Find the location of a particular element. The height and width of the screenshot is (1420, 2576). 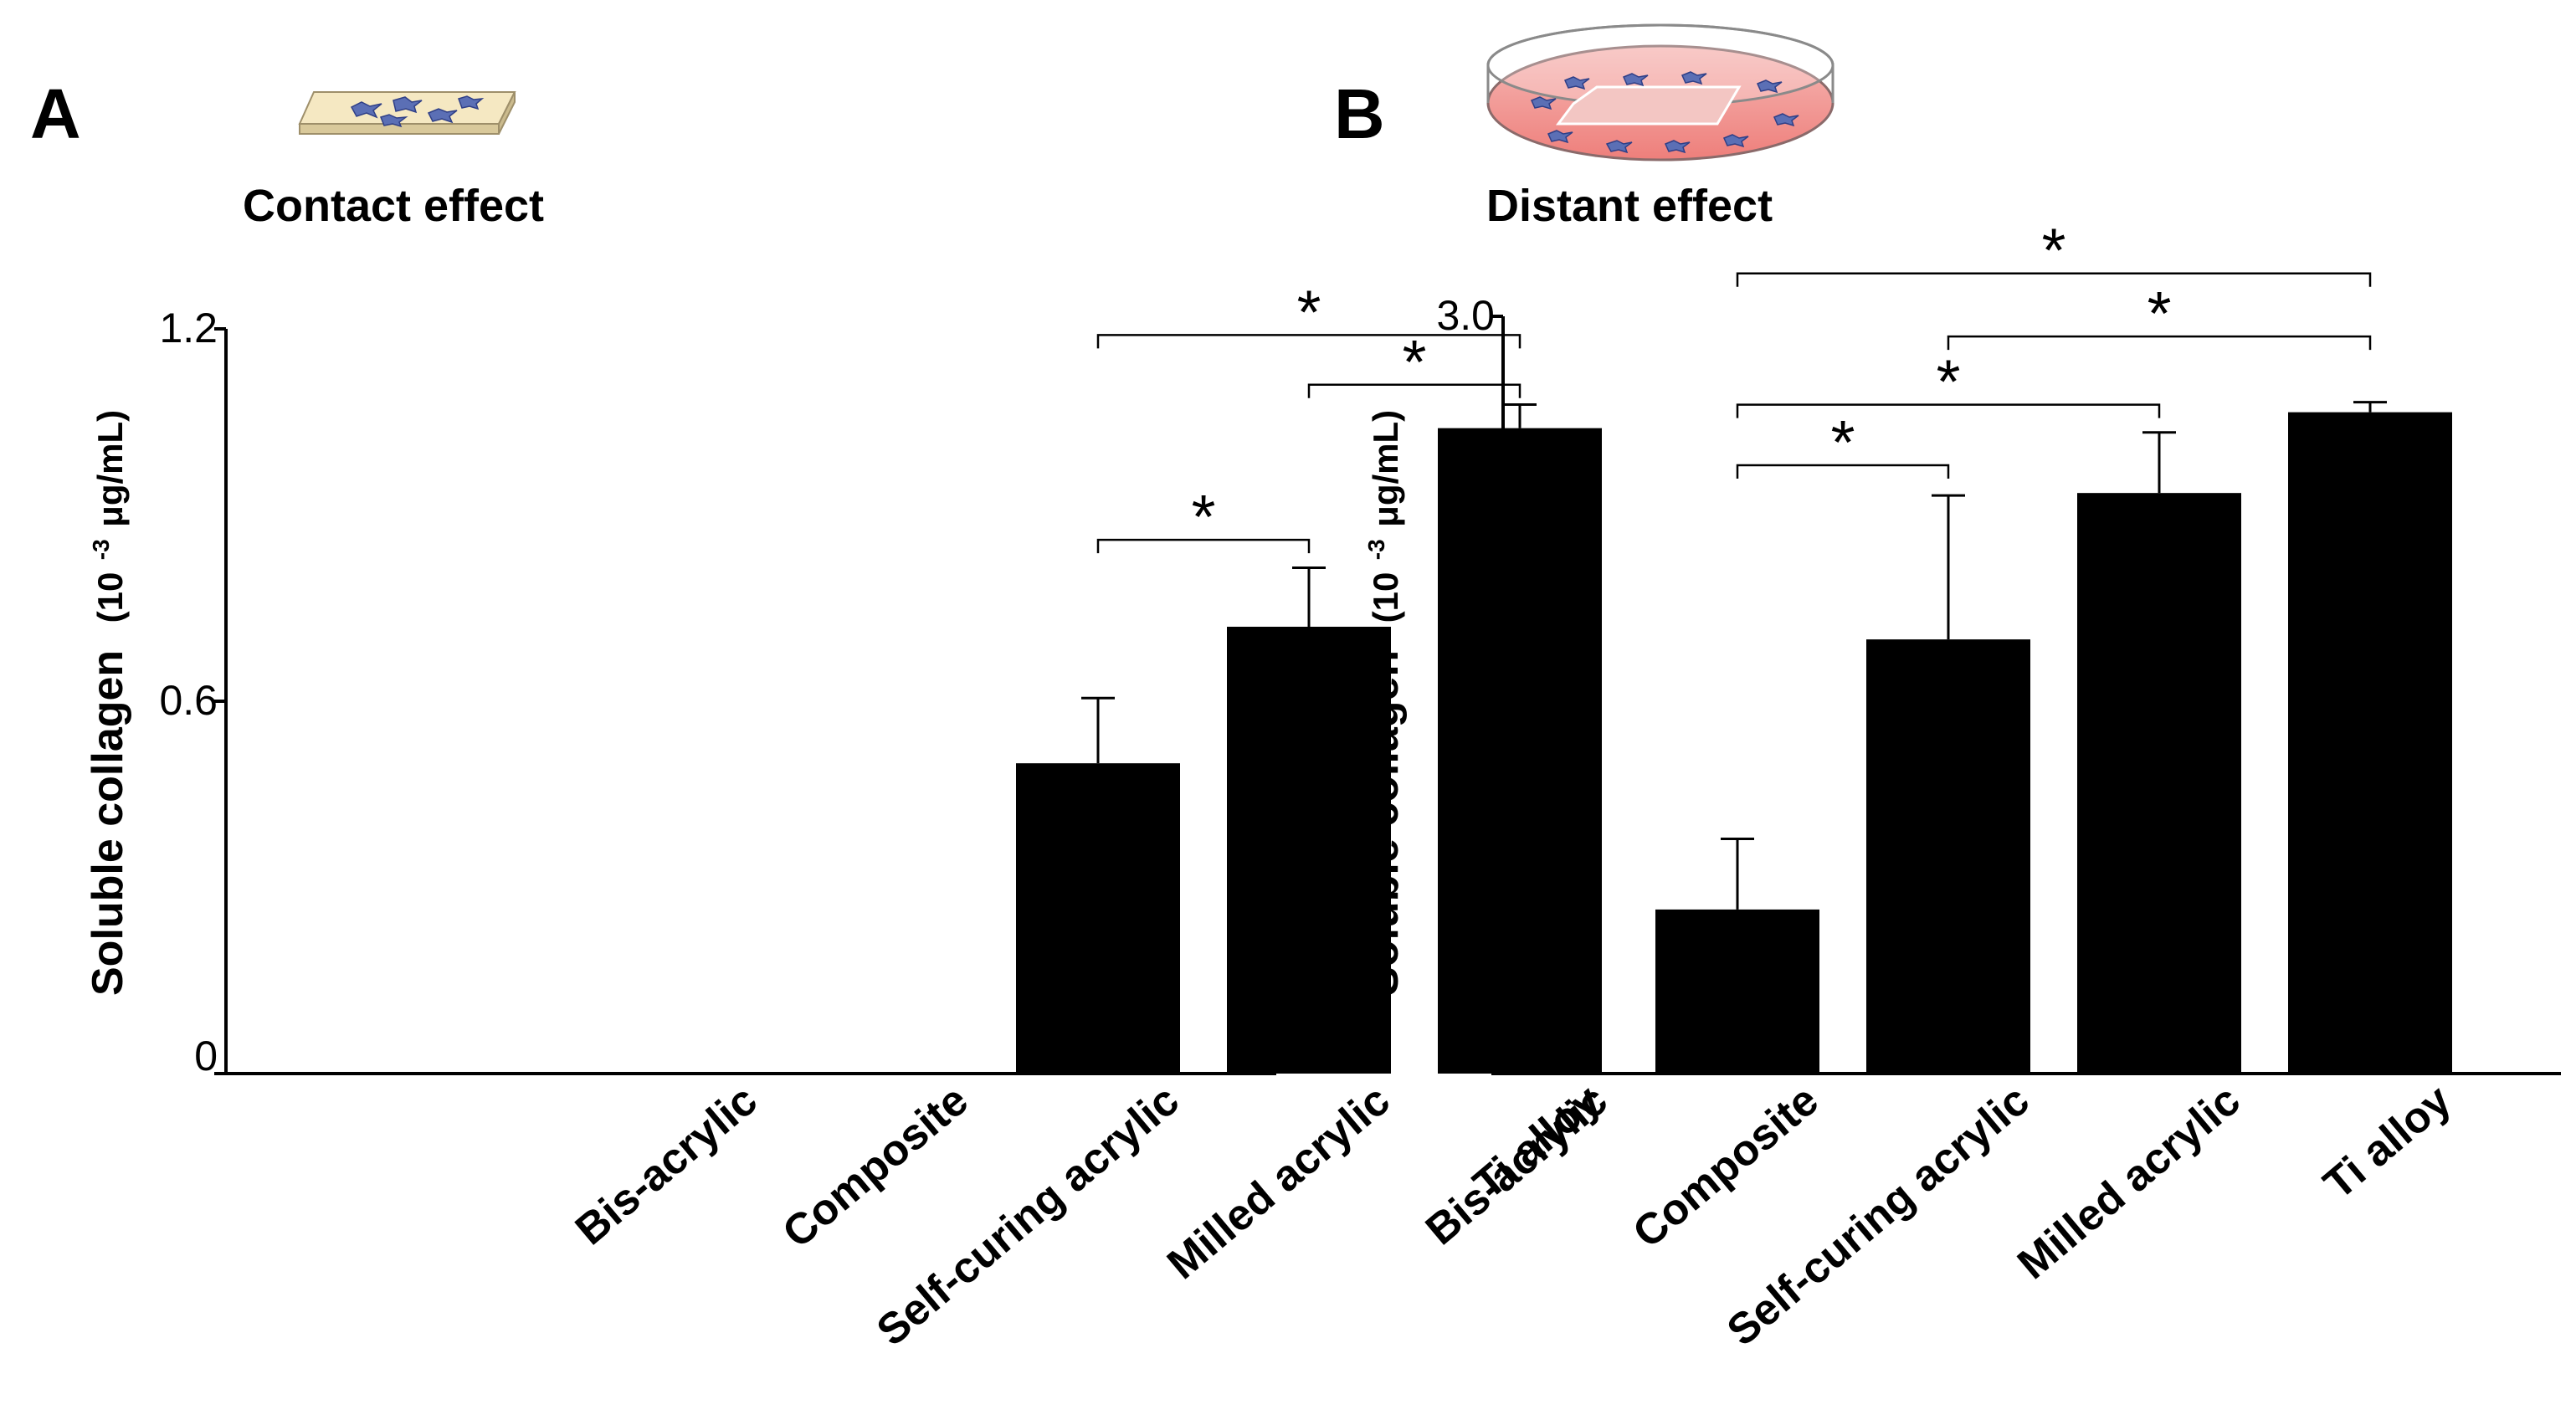

y-axis-label-a: Soluble collagen is located at coordinates (108, 823).